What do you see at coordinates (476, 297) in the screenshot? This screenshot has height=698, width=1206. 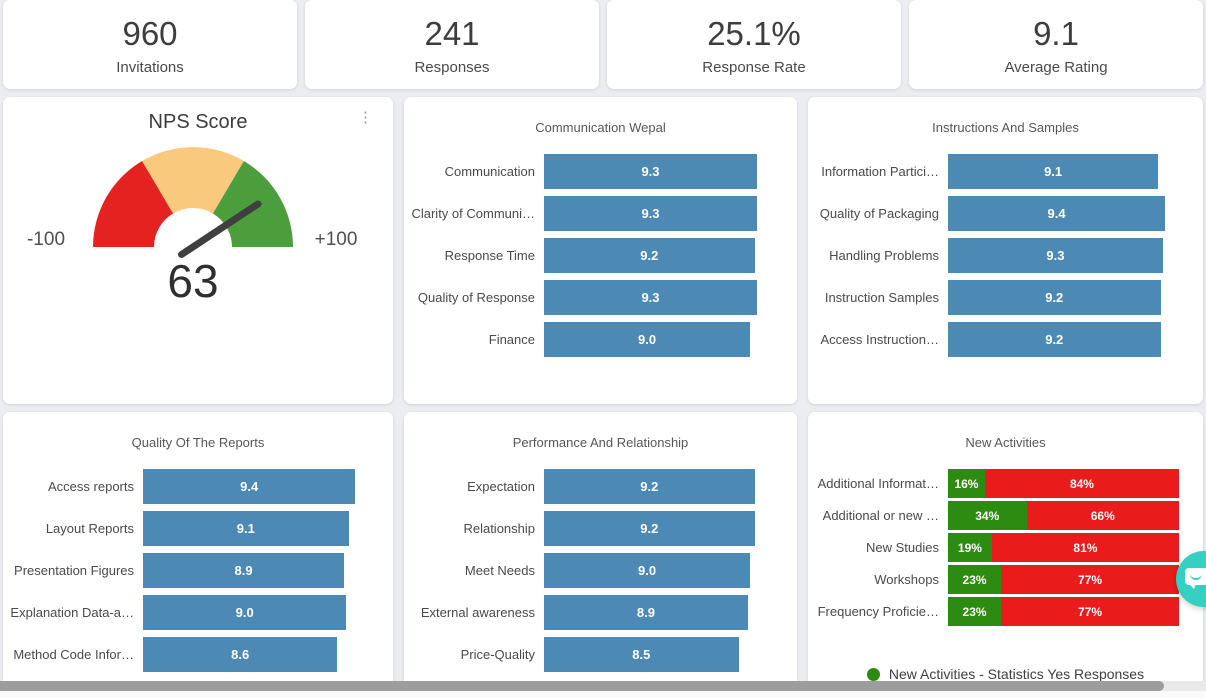 I see `category-label: Quality of Response` at bounding box center [476, 297].